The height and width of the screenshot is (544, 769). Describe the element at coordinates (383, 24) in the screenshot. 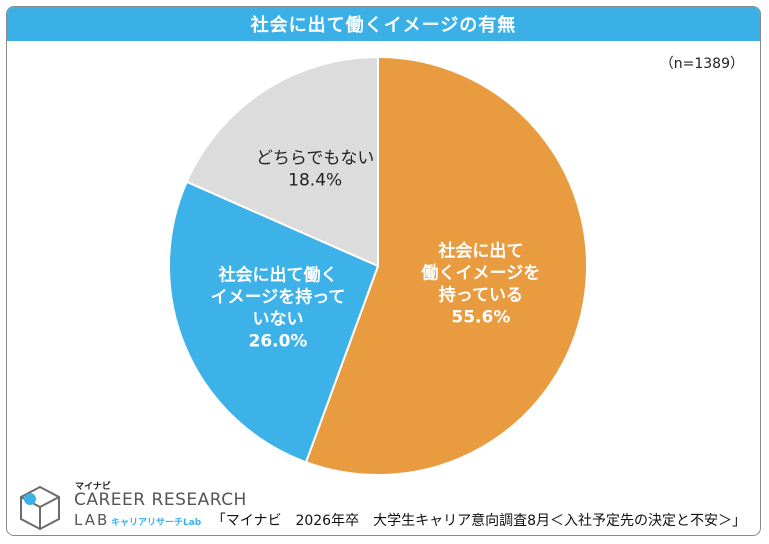

I see `chart-title: 社会に出て働くイメージの有無` at that location.